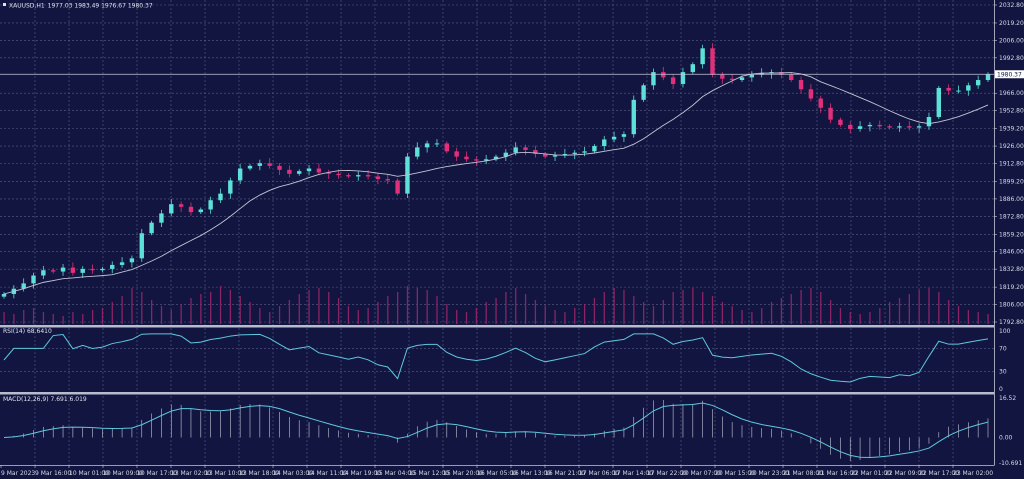  What do you see at coordinates (599, 473) in the screenshot?
I see `time-axis-label: 17 Mar 06:00` at bounding box center [599, 473].